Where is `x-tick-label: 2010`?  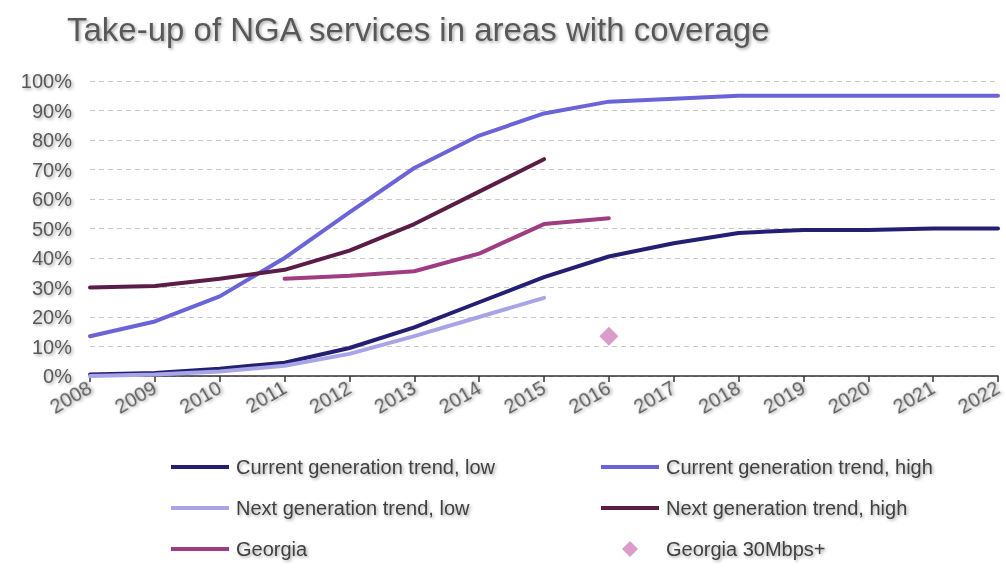 x-tick-label: 2010 is located at coordinates (200, 397).